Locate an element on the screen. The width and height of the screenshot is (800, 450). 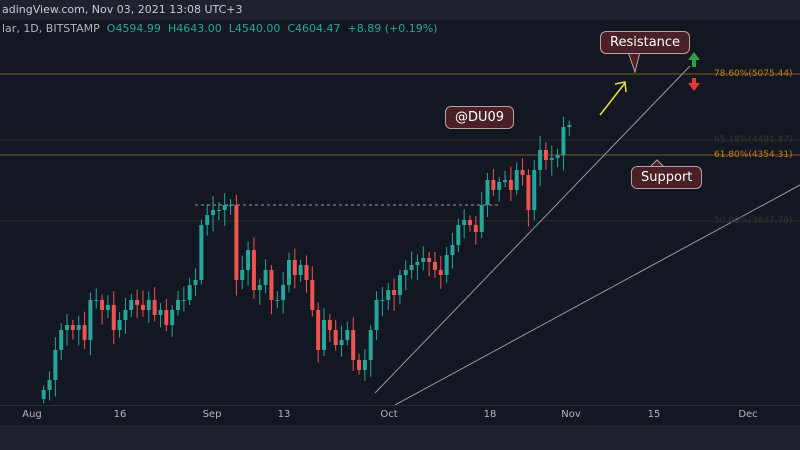
down-arrow-icon is located at coordinates (694, 84).